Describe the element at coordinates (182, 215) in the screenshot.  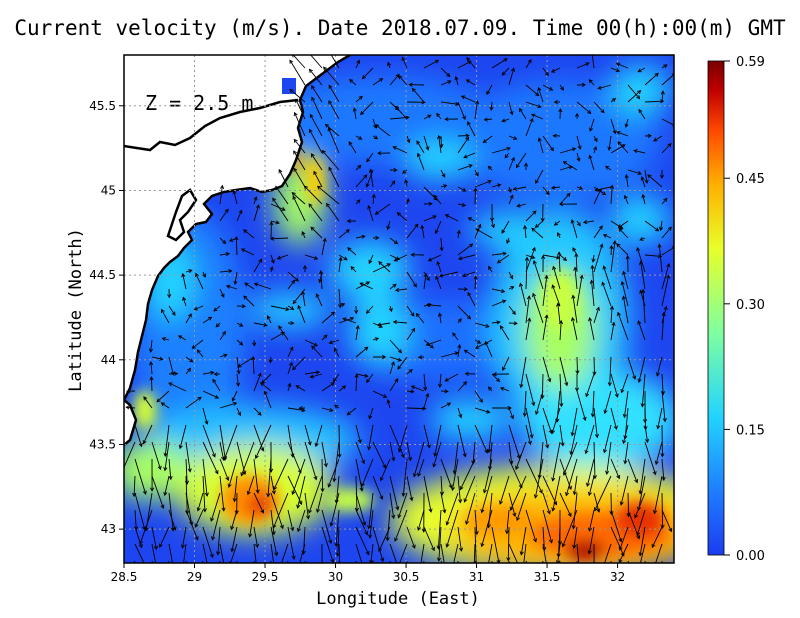
I see `lagoon-outline` at that location.